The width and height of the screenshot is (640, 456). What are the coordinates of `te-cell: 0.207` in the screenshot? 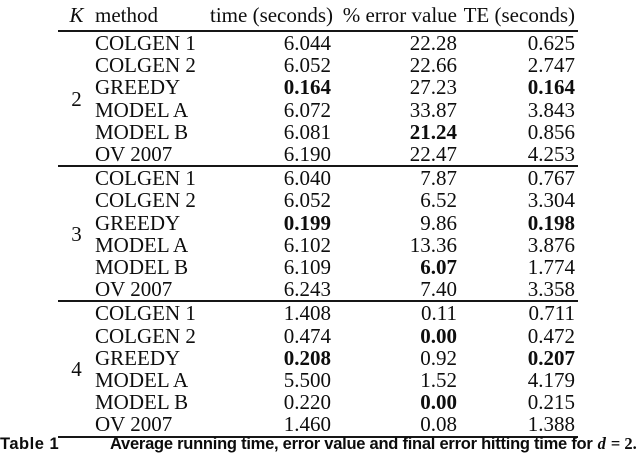 It's located at (551, 357).